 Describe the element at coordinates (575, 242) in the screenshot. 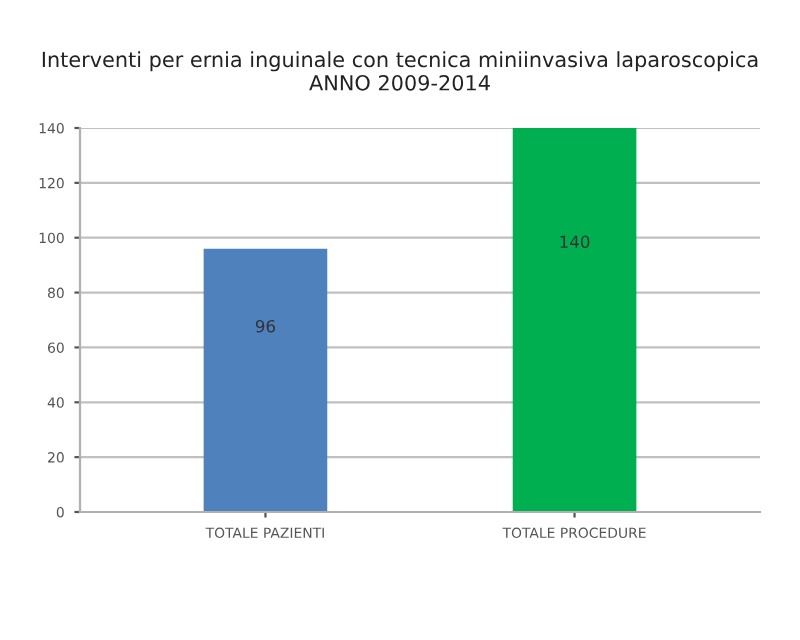

I see `data-label: 140` at that location.